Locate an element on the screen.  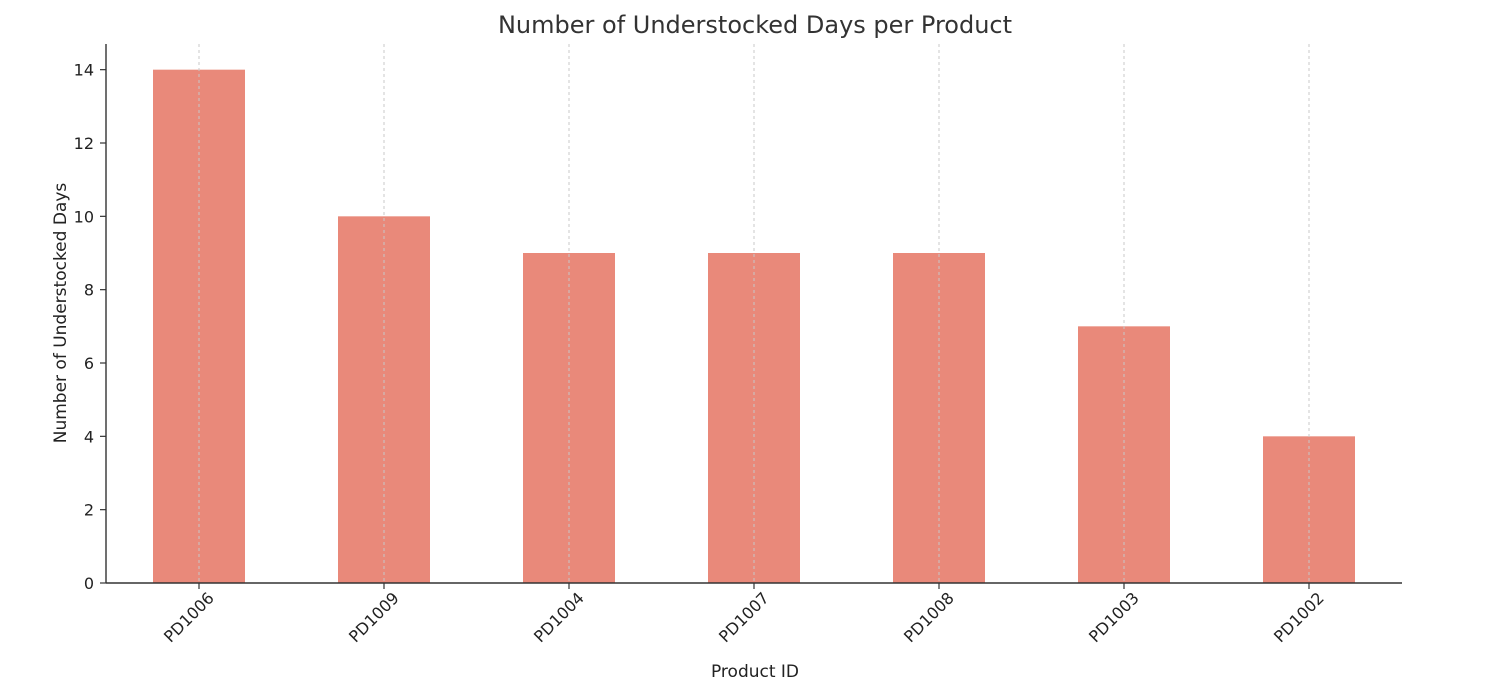
x-tick-label: PD1004 is located at coordinates (559, 617).